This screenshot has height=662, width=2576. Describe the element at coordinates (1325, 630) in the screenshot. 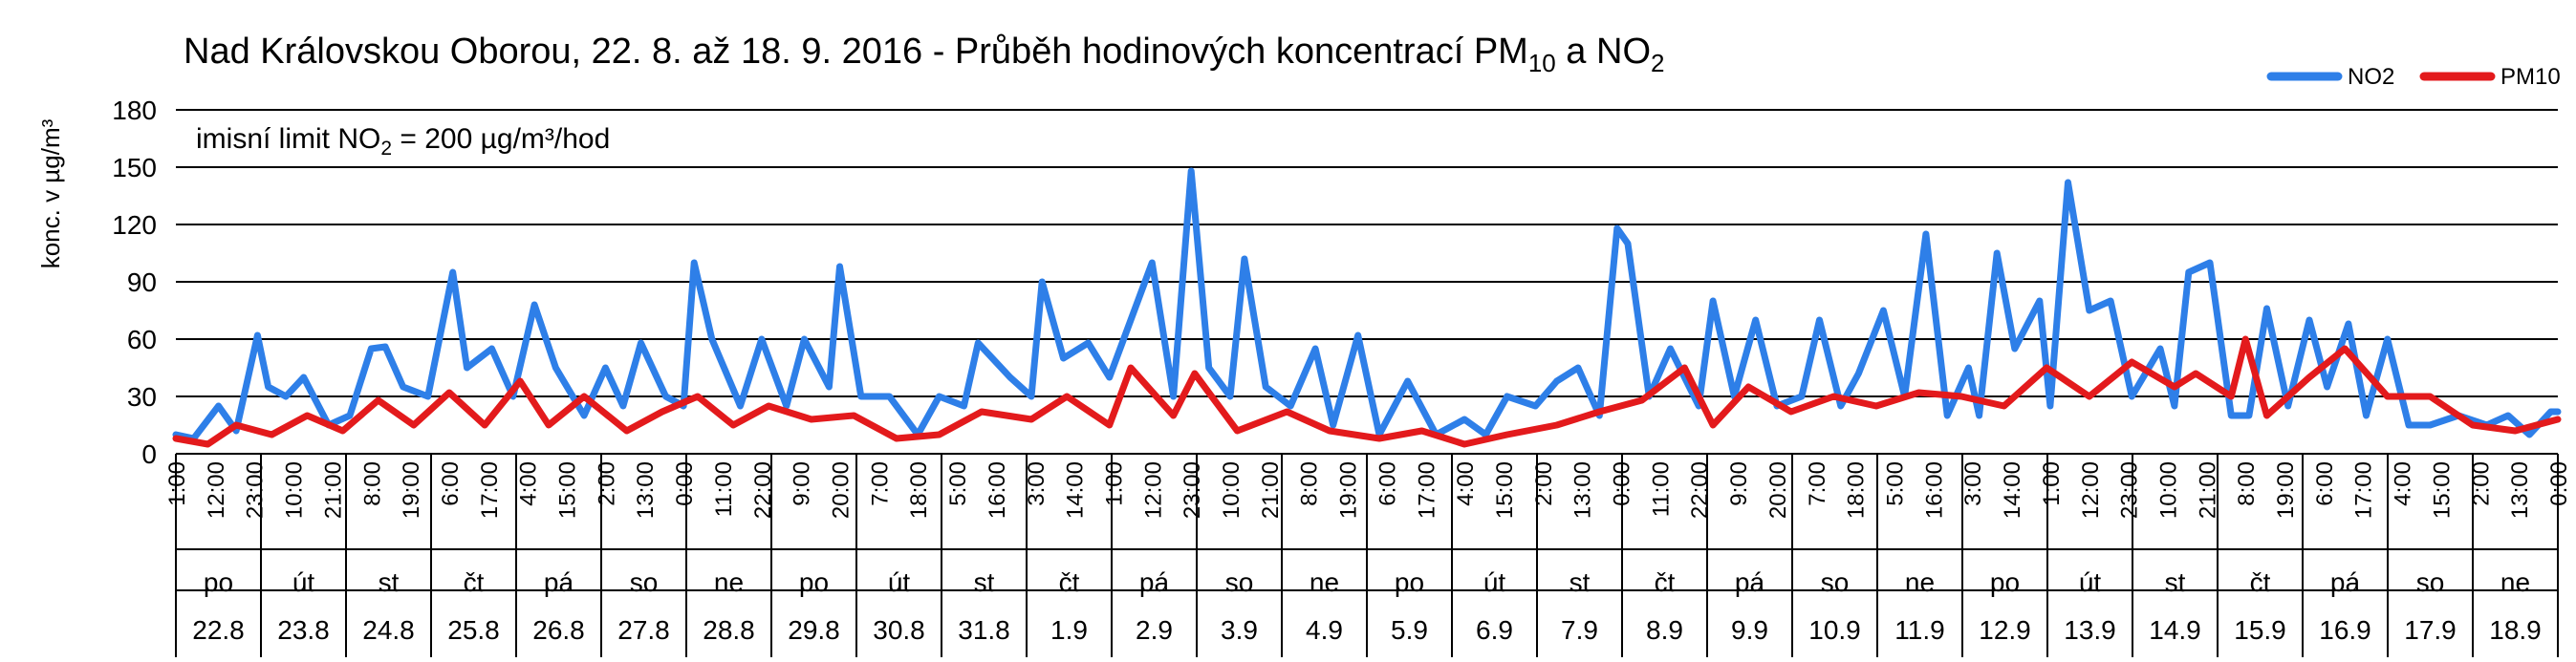

I see `date-label: 4.9` at that location.